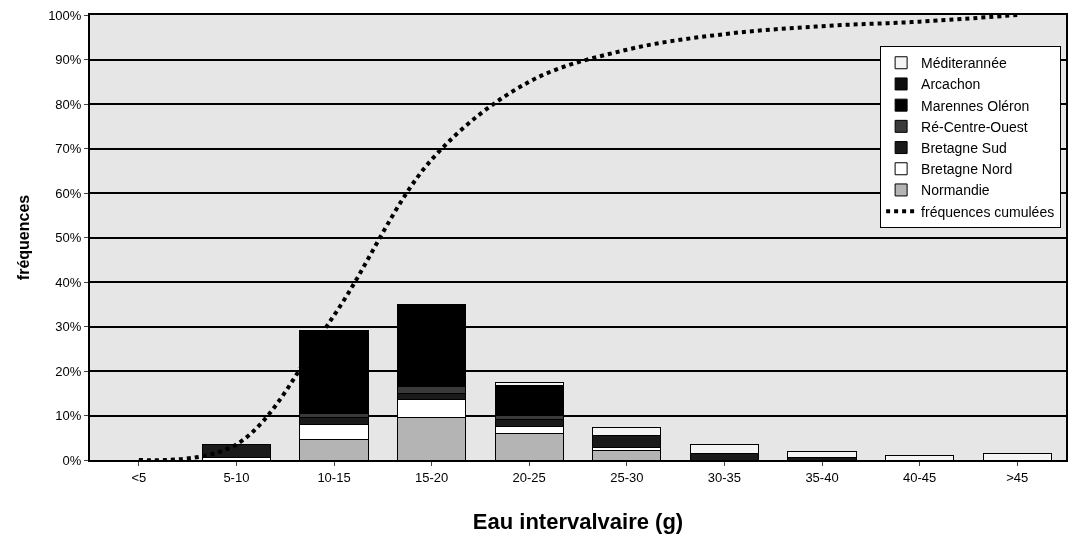 This screenshot has height=555, width=1076. What do you see at coordinates (967, 169) in the screenshot?
I see `legend-label: Bretagne Nord` at bounding box center [967, 169].